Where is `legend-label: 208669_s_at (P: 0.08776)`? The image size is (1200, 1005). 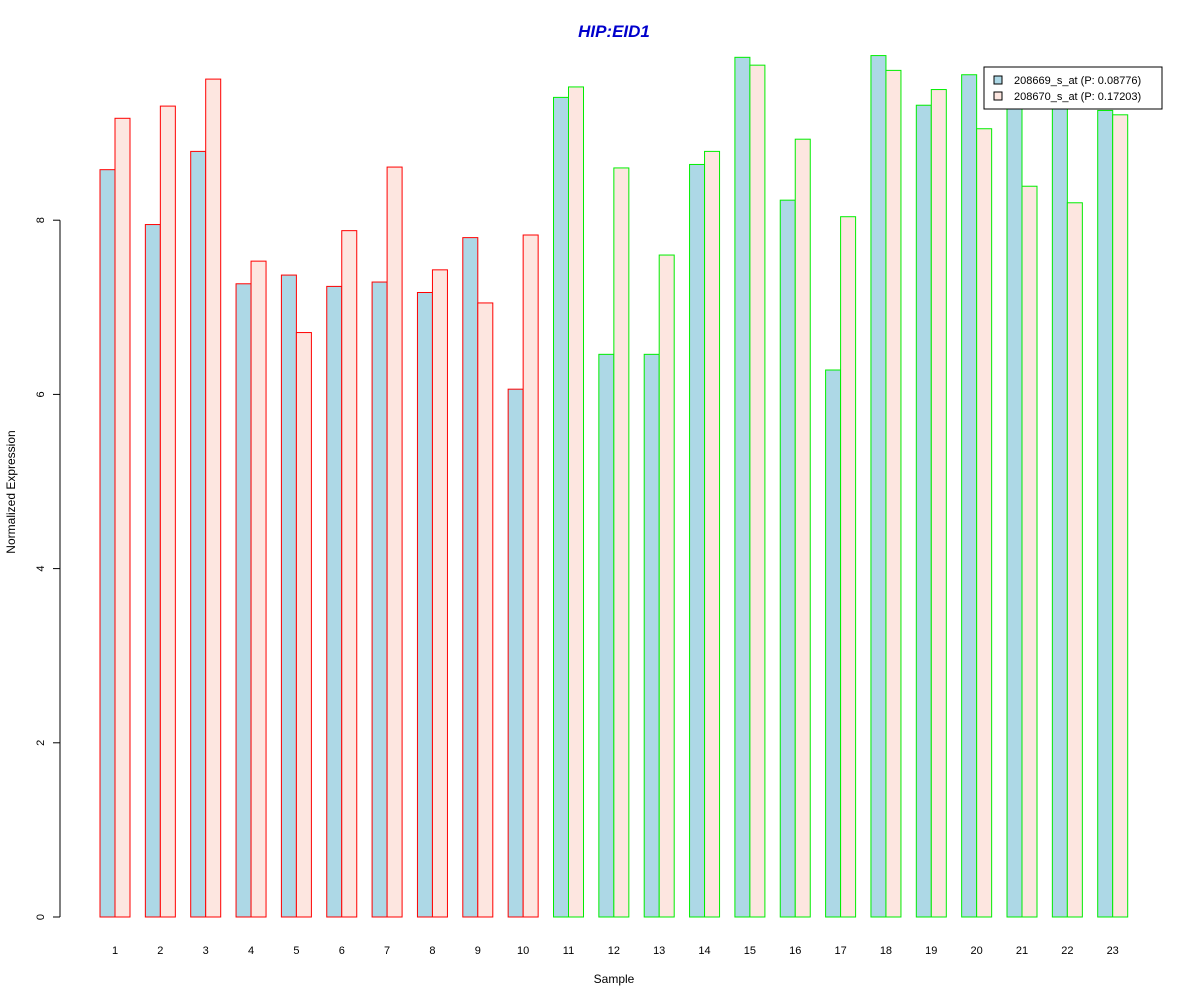 legend-label: 208669_s_at (P: 0.08776) is located at coordinates (1077, 81).